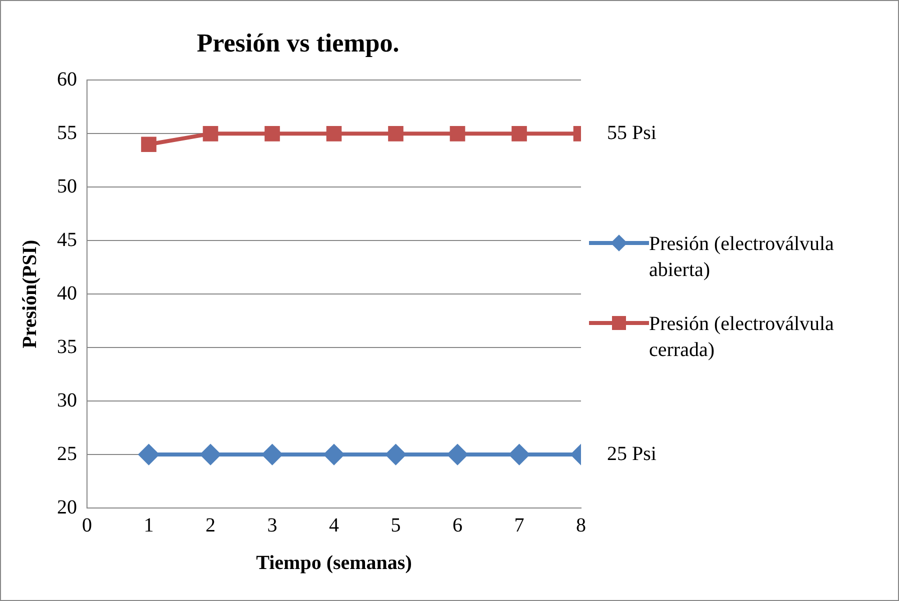  Describe the element at coordinates (742, 337) in the screenshot. I see `legend-label: Presión (electroválvula cerrada)` at that location.